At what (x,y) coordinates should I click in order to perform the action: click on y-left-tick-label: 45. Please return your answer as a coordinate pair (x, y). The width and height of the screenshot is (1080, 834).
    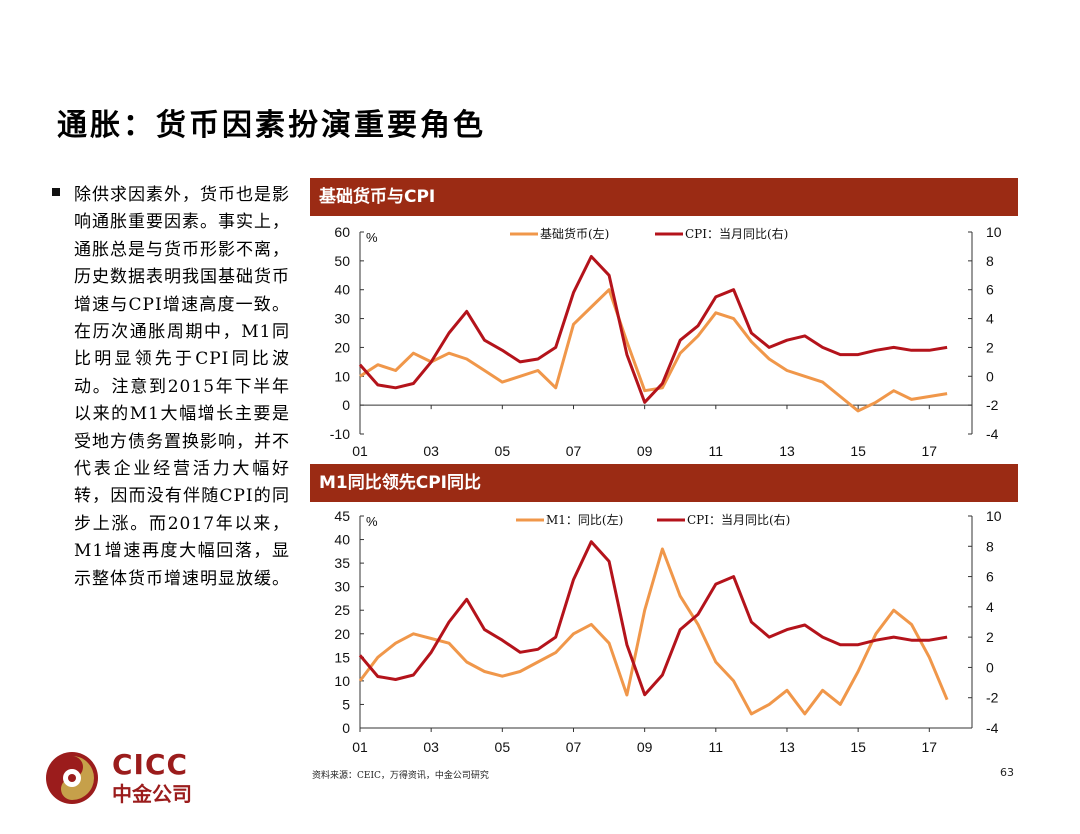
    Looking at the image, I should click on (342, 516).